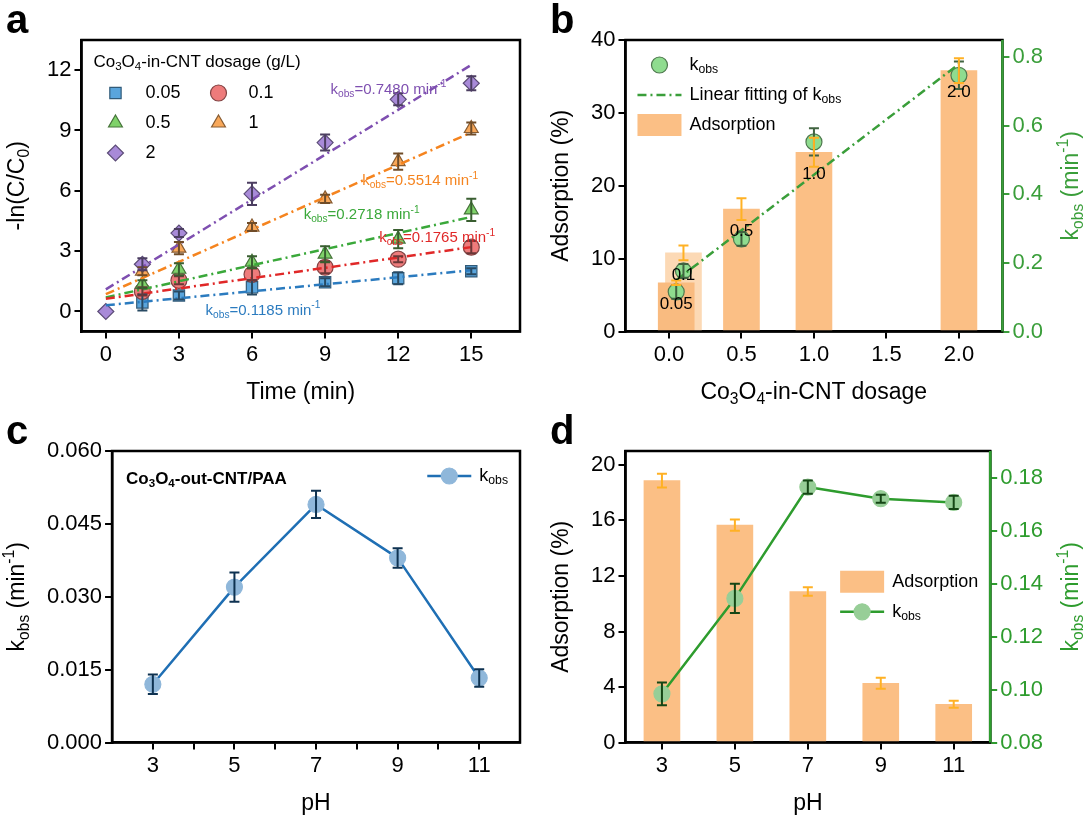 Image resolution: width=1088 pixels, height=823 pixels. I want to click on y-tick-label: 0.015, so click(74, 668).